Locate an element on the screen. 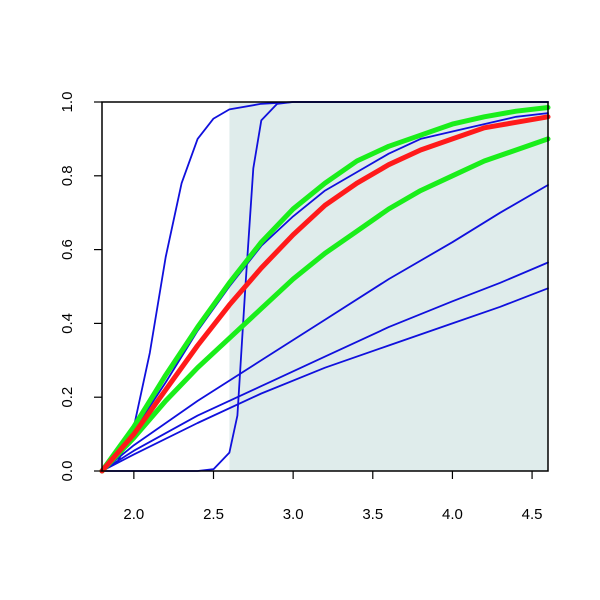 This screenshot has height=600, width=600. x-tick-label: 4.5 is located at coordinates (532, 514).